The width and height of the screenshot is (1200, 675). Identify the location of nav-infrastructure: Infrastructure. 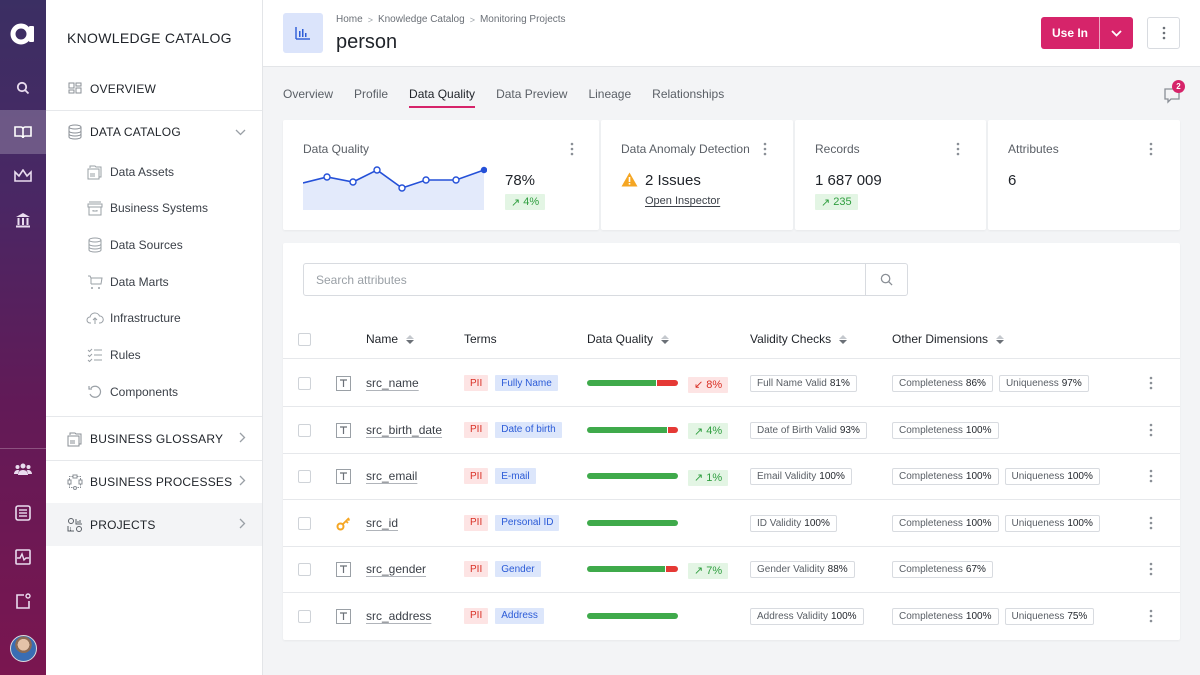
(133, 318).